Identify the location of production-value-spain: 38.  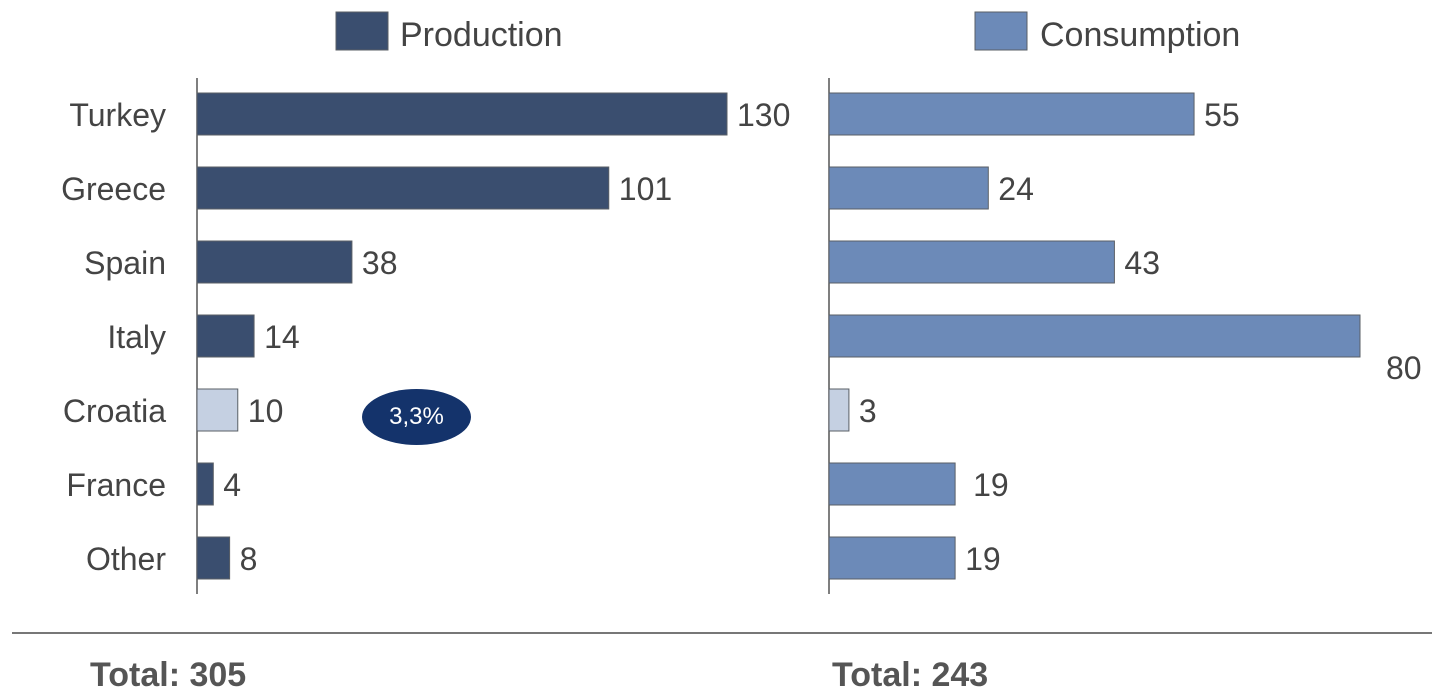
(380, 263).